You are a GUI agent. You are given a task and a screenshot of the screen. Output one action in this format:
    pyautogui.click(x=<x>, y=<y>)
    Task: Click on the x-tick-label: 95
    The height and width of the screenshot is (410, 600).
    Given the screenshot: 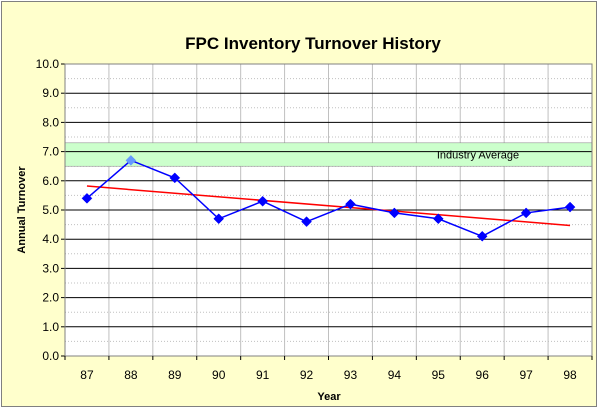 What is the action you would take?
    pyautogui.click(x=439, y=375)
    